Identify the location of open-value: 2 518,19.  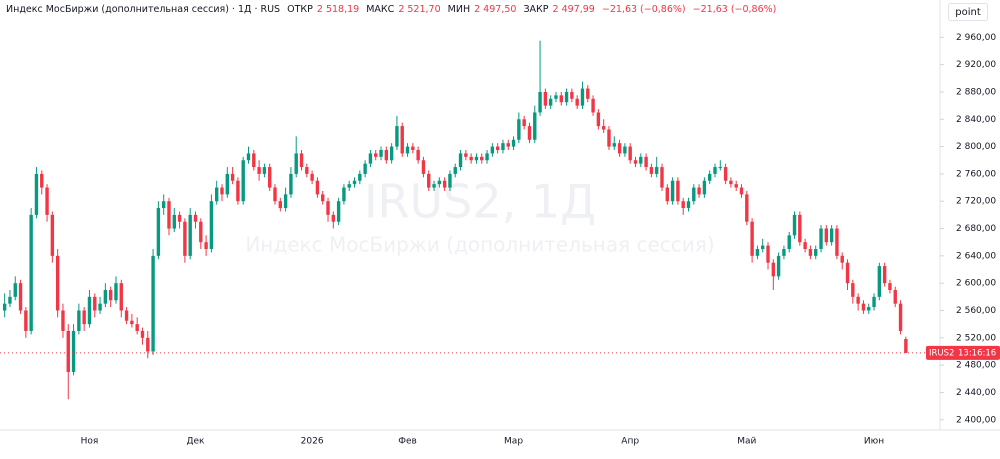
(338, 9).